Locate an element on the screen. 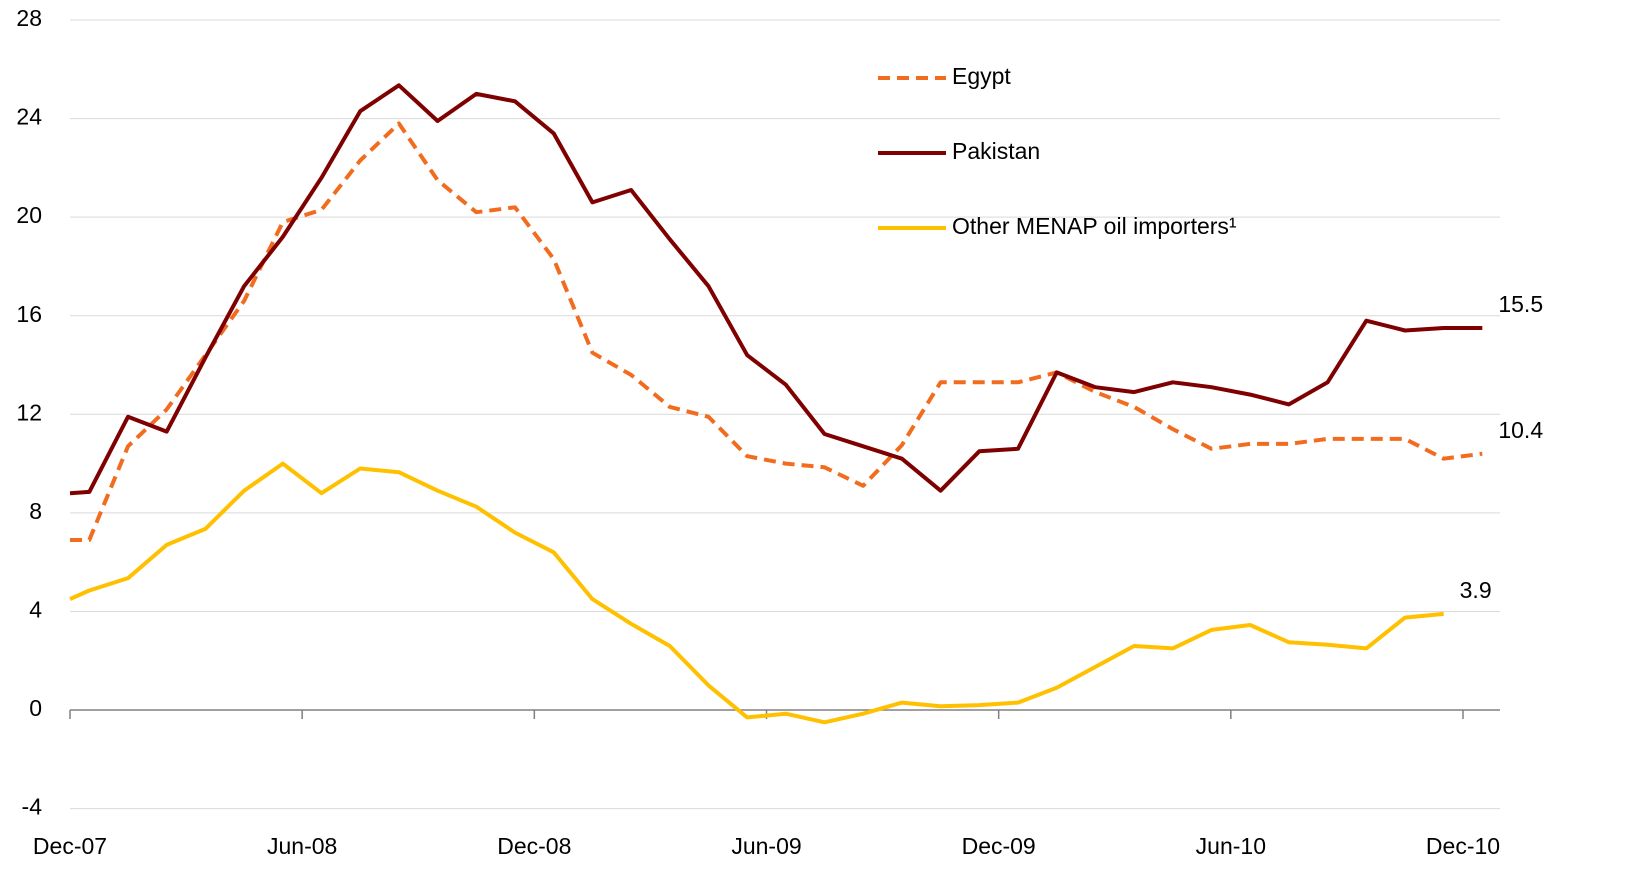 The width and height of the screenshot is (1626, 894). legend-label: Egypt is located at coordinates (981, 76).